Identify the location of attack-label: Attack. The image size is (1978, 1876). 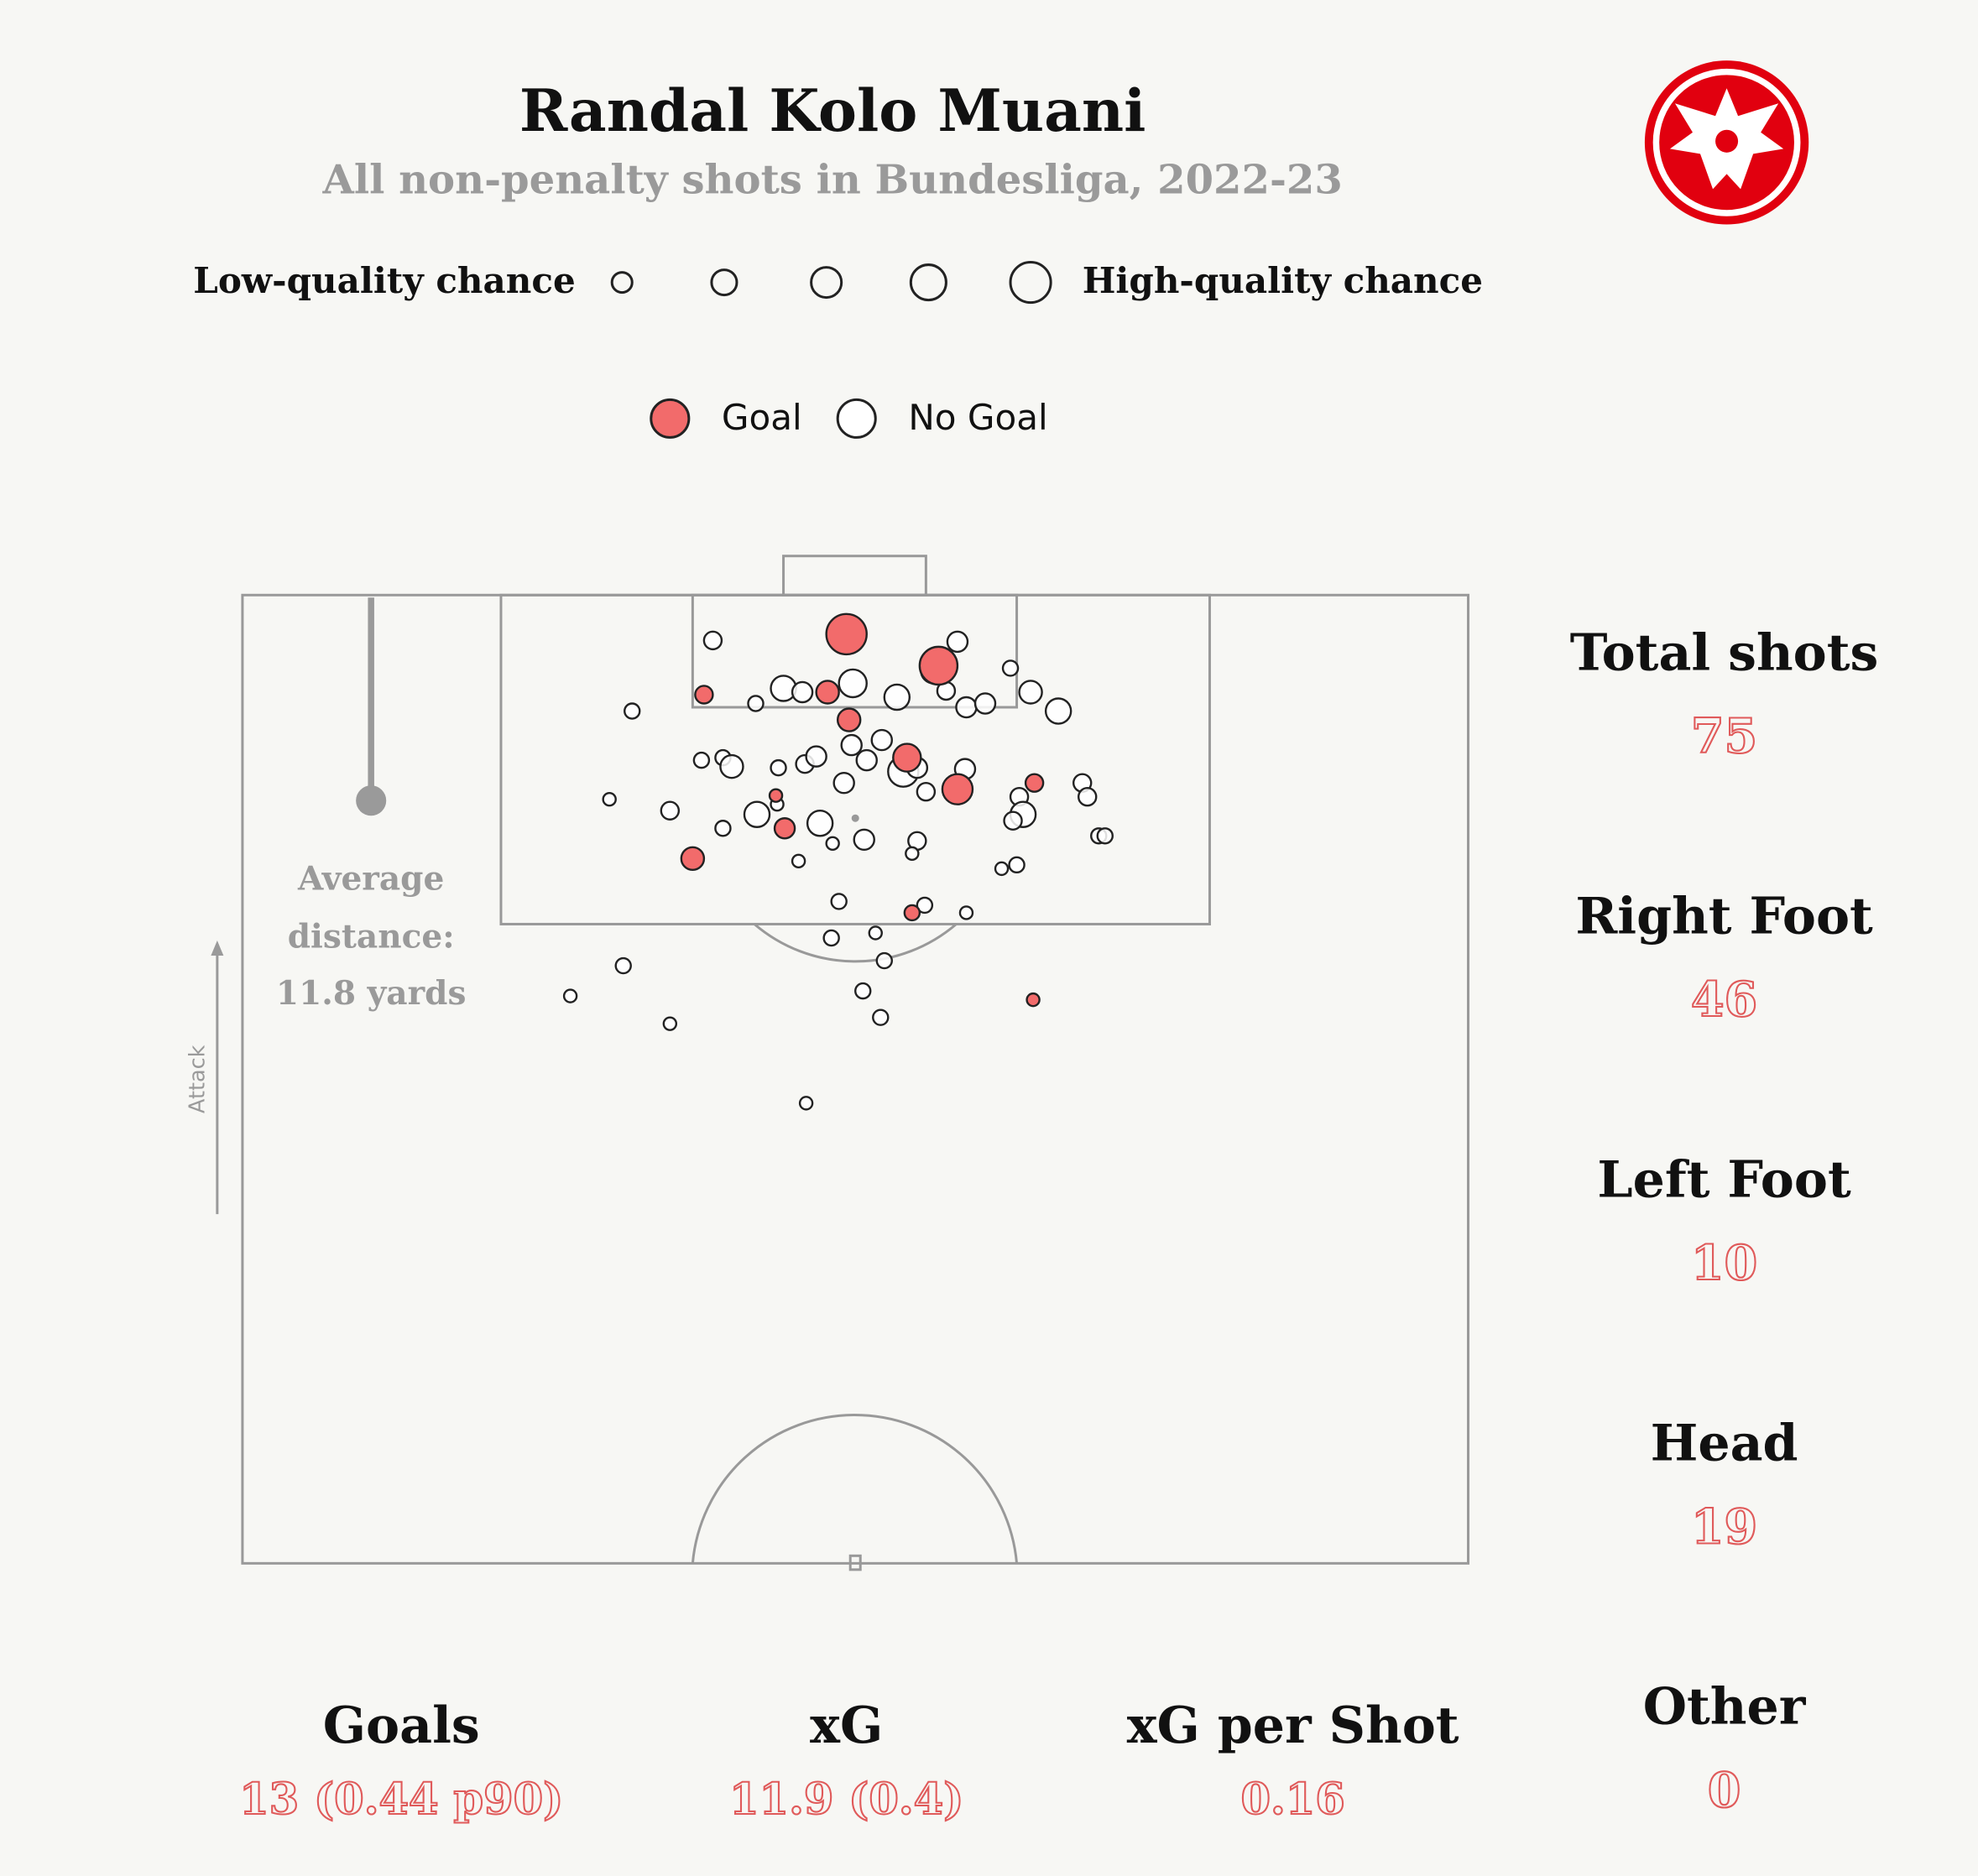
(197, 1079).